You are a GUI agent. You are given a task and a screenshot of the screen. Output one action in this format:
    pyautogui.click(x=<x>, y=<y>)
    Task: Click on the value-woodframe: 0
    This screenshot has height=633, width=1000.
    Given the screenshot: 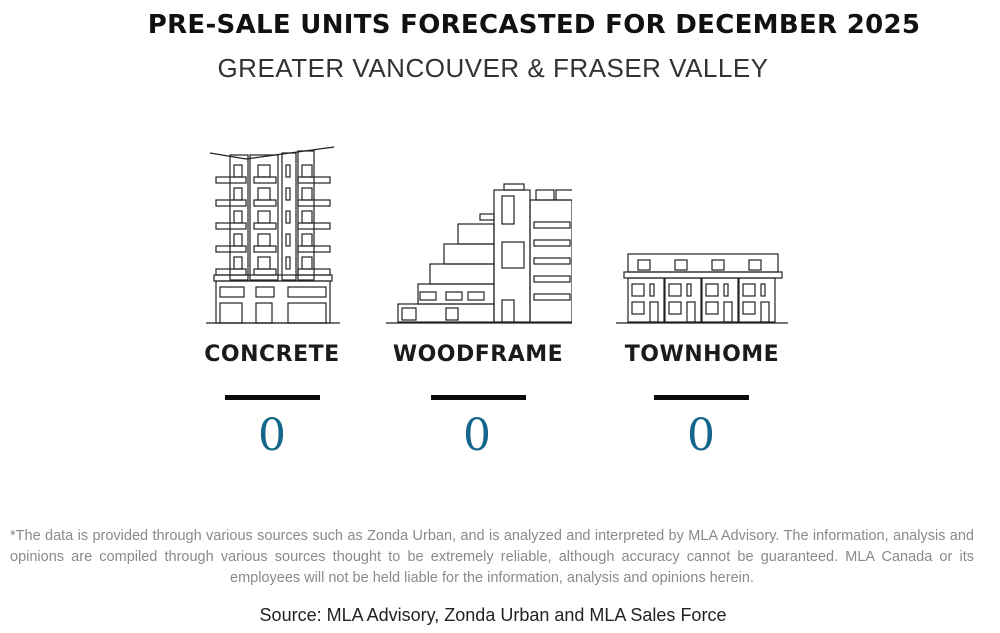 What is the action you would take?
    pyautogui.click(x=477, y=435)
    